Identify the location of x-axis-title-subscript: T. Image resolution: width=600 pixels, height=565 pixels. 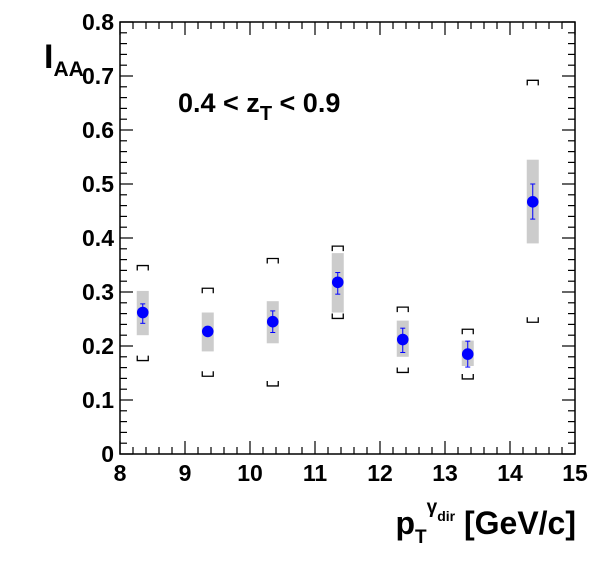
(421, 537).